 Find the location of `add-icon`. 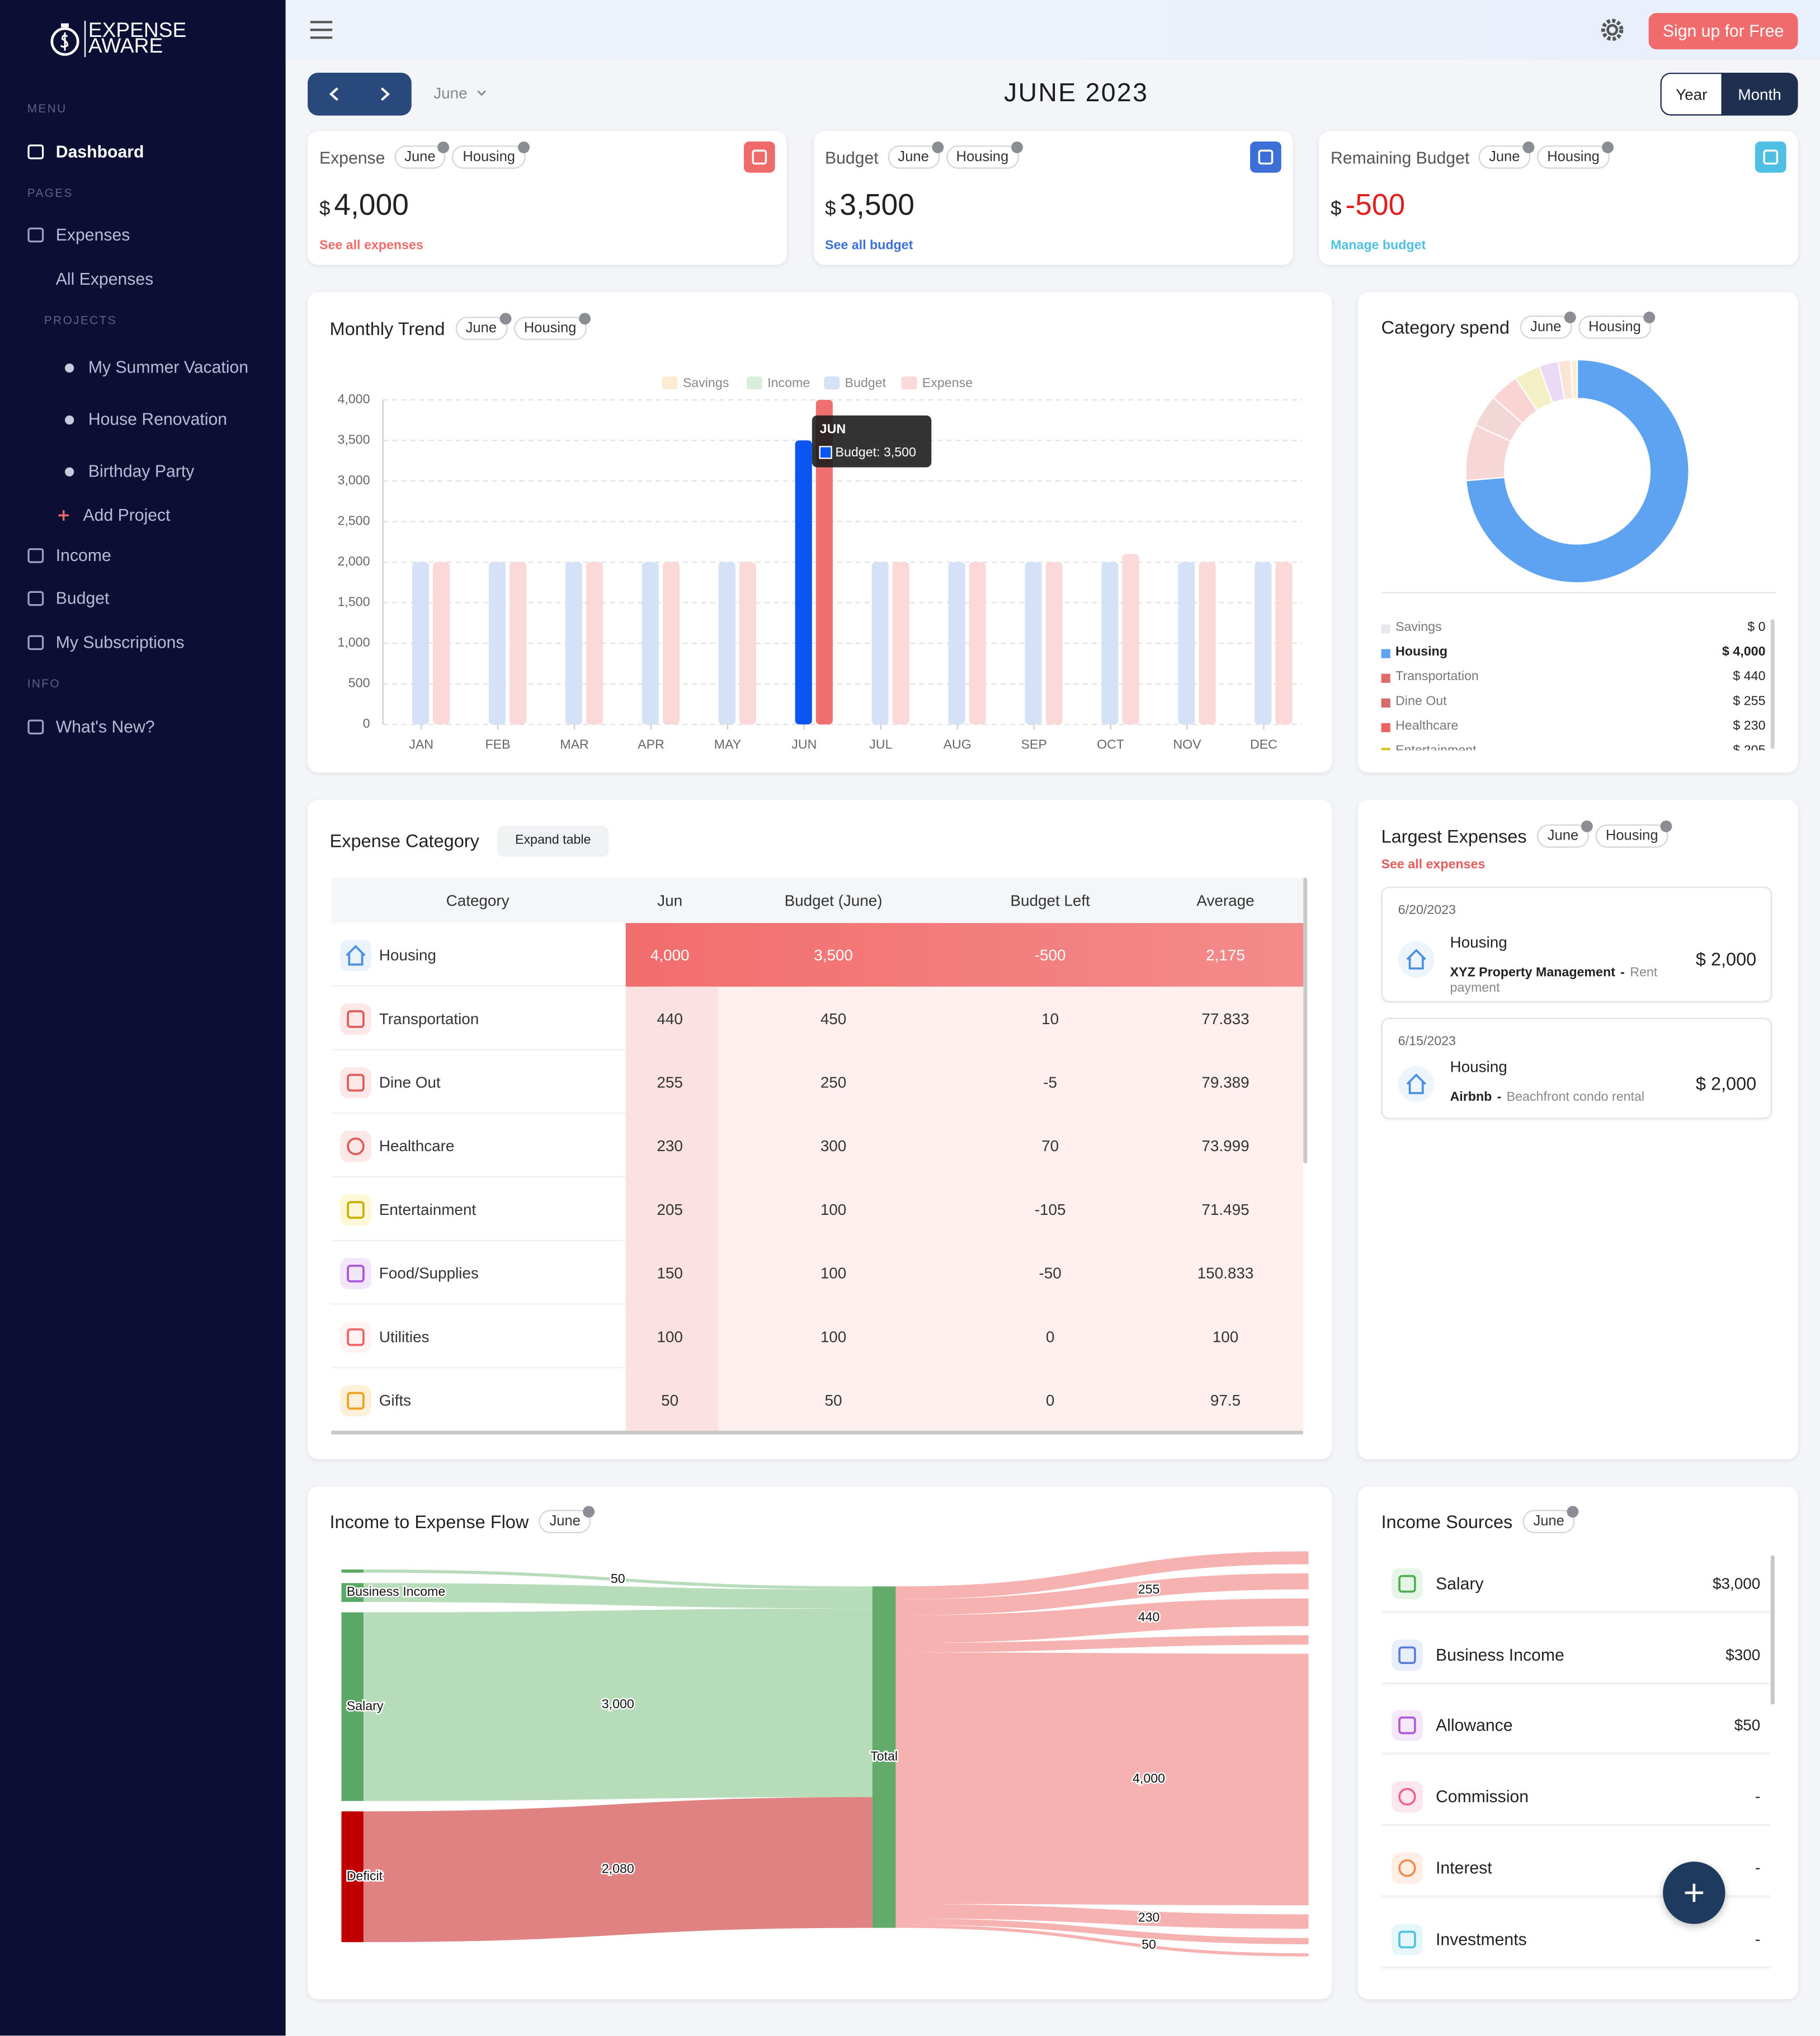

add-icon is located at coordinates (64, 515).